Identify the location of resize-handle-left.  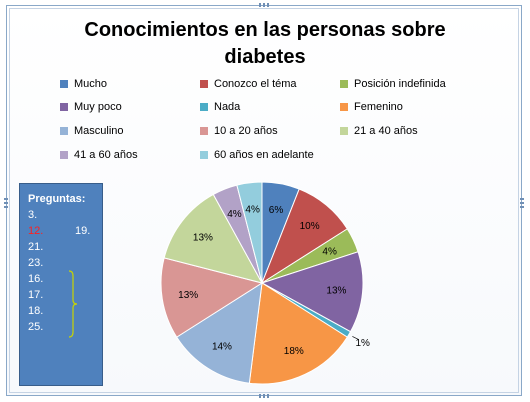
(6, 202).